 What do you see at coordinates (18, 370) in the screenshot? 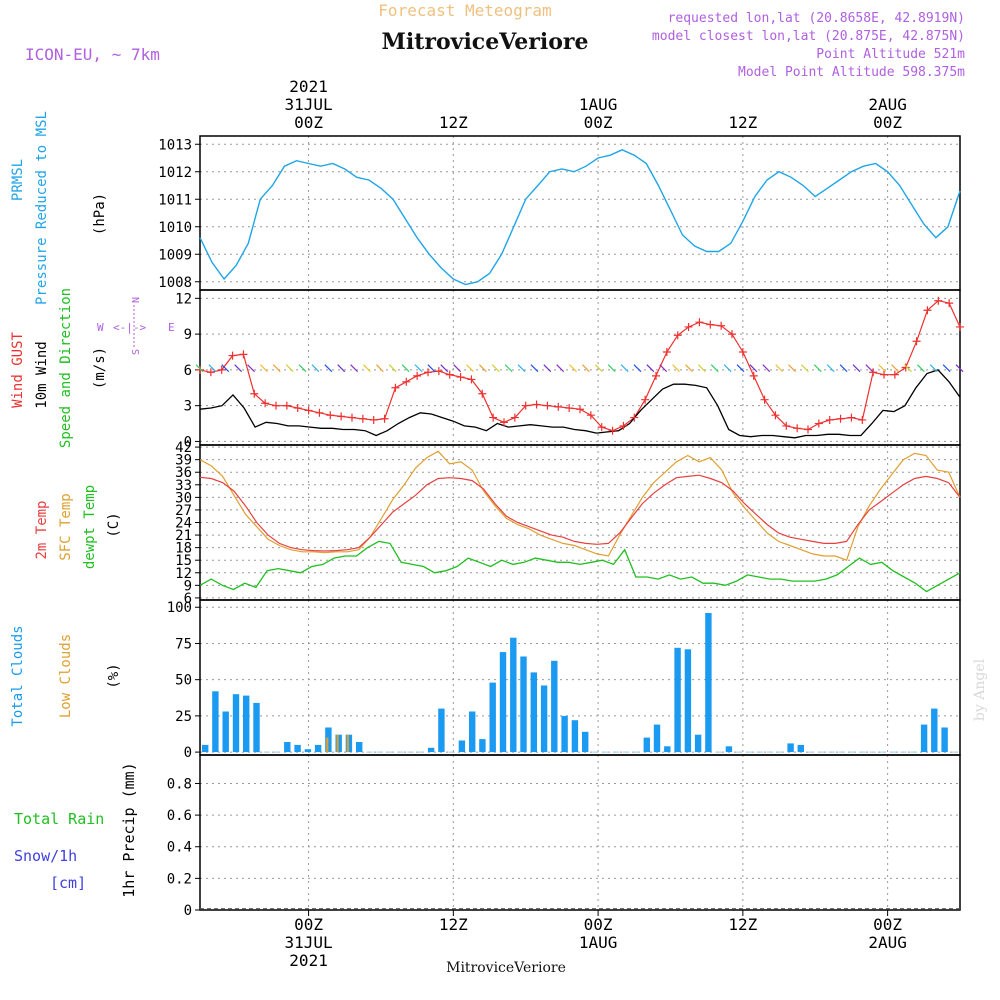
I see `wind-gust-label: Wind GUST` at bounding box center [18, 370].